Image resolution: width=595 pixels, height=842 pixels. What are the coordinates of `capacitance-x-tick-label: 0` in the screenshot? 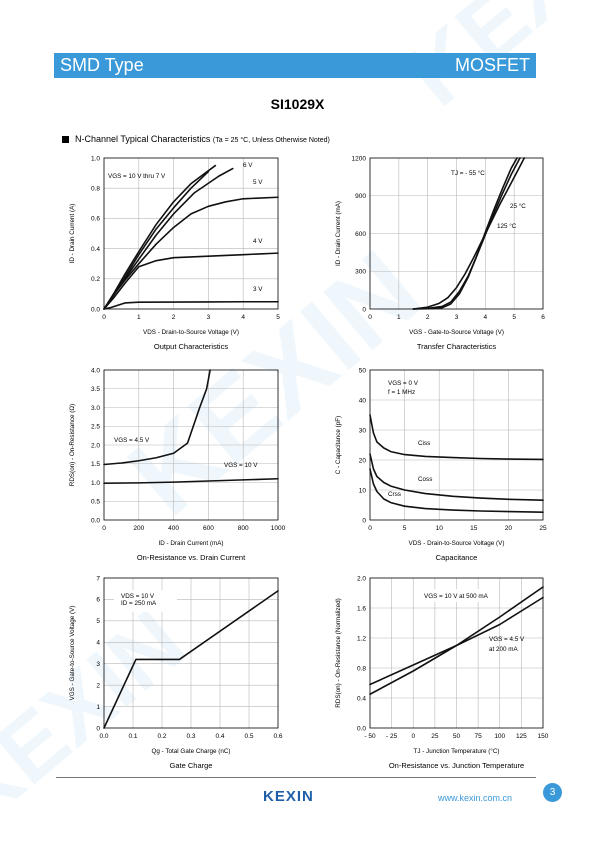 It's located at (370, 528).